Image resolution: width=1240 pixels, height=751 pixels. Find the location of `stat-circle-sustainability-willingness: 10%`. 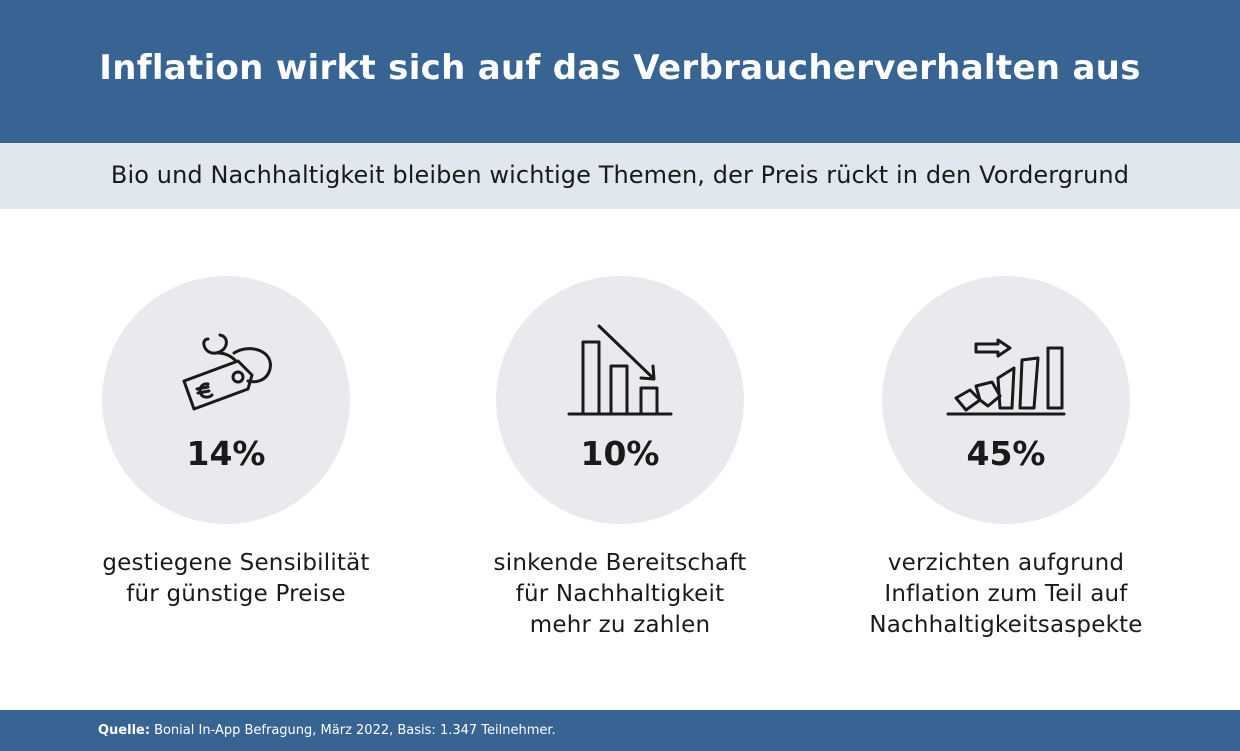

stat-circle-sustainability-willingness: 10% is located at coordinates (620, 400).